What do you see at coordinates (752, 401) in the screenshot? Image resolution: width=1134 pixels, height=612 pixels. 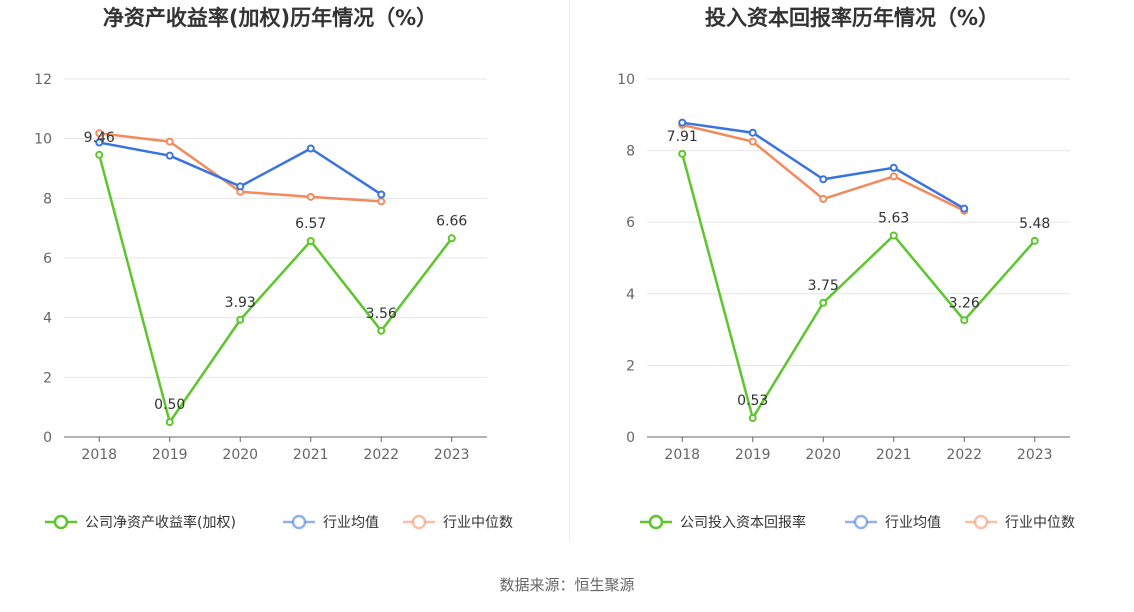 I see `data-label: 0.53` at bounding box center [752, 401].